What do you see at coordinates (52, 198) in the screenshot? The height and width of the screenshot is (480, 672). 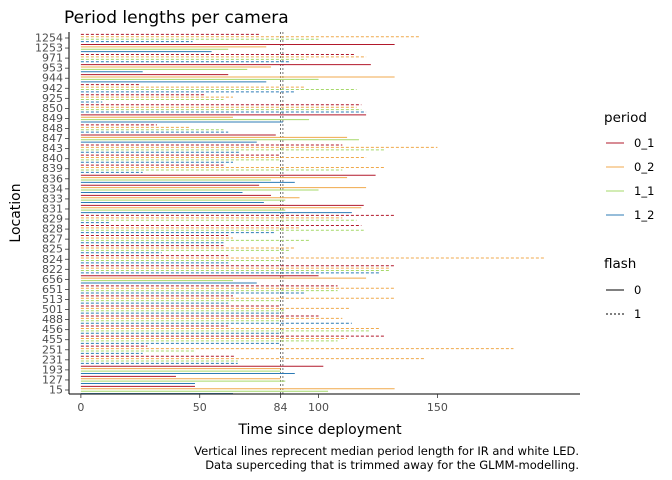 I see `y-tick-label: 833` at bounding box center [52, 198].